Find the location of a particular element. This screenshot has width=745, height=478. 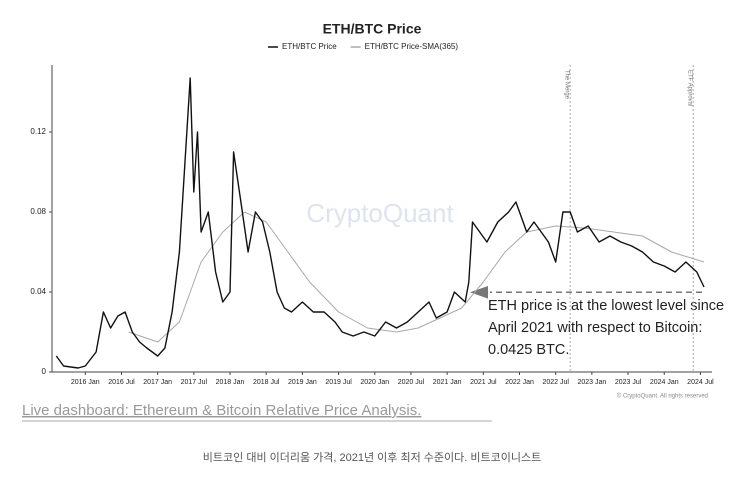

x-tick-label: 2019 Jan is located at coordinates (302, 382).